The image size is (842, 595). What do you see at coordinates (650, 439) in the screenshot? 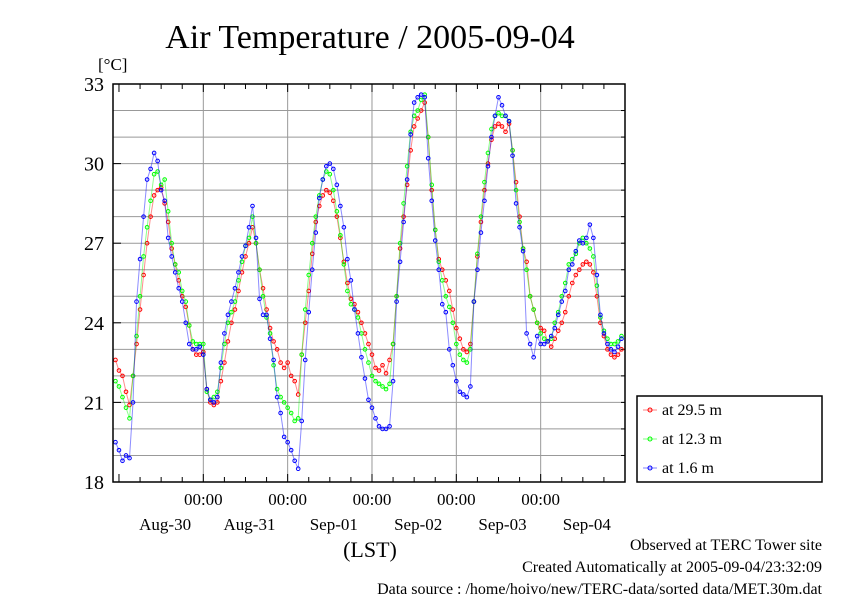
I see `legend-marker` at bounding box center [650, 439].